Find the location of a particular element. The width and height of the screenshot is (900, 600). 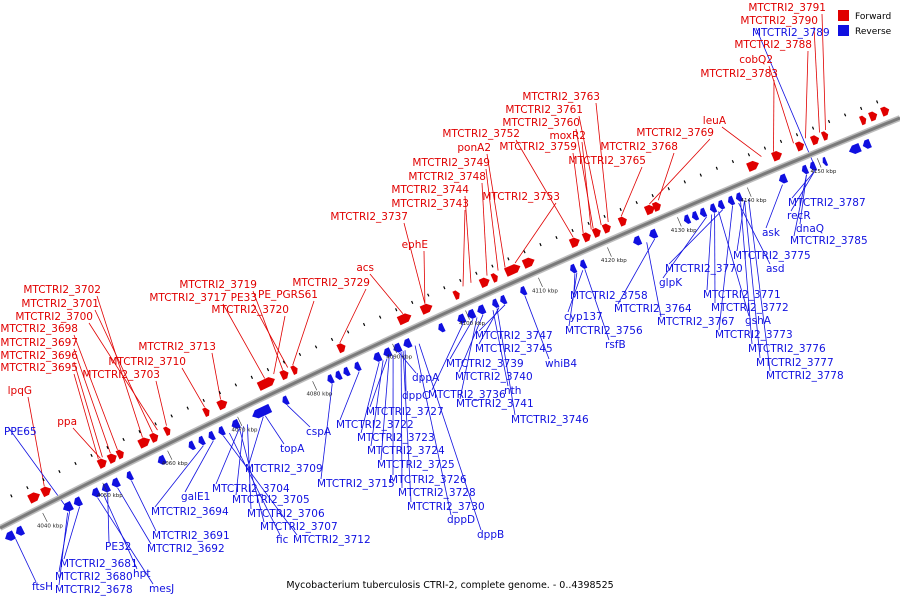

gene-label-dppc: dppC is located at coordinates (415, 396).